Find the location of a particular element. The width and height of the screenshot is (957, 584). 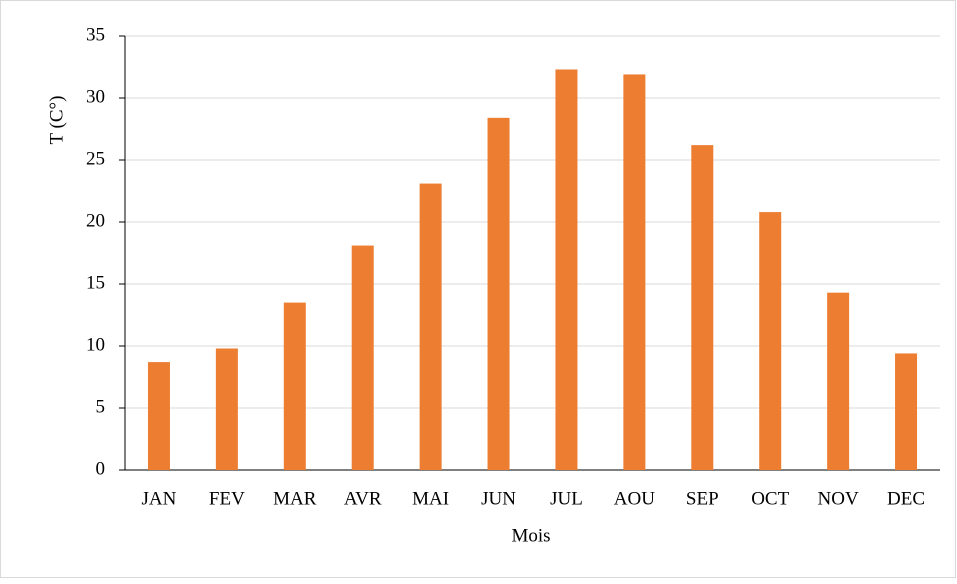

y-tick-label: 30 is located at coordinates (95, 96).